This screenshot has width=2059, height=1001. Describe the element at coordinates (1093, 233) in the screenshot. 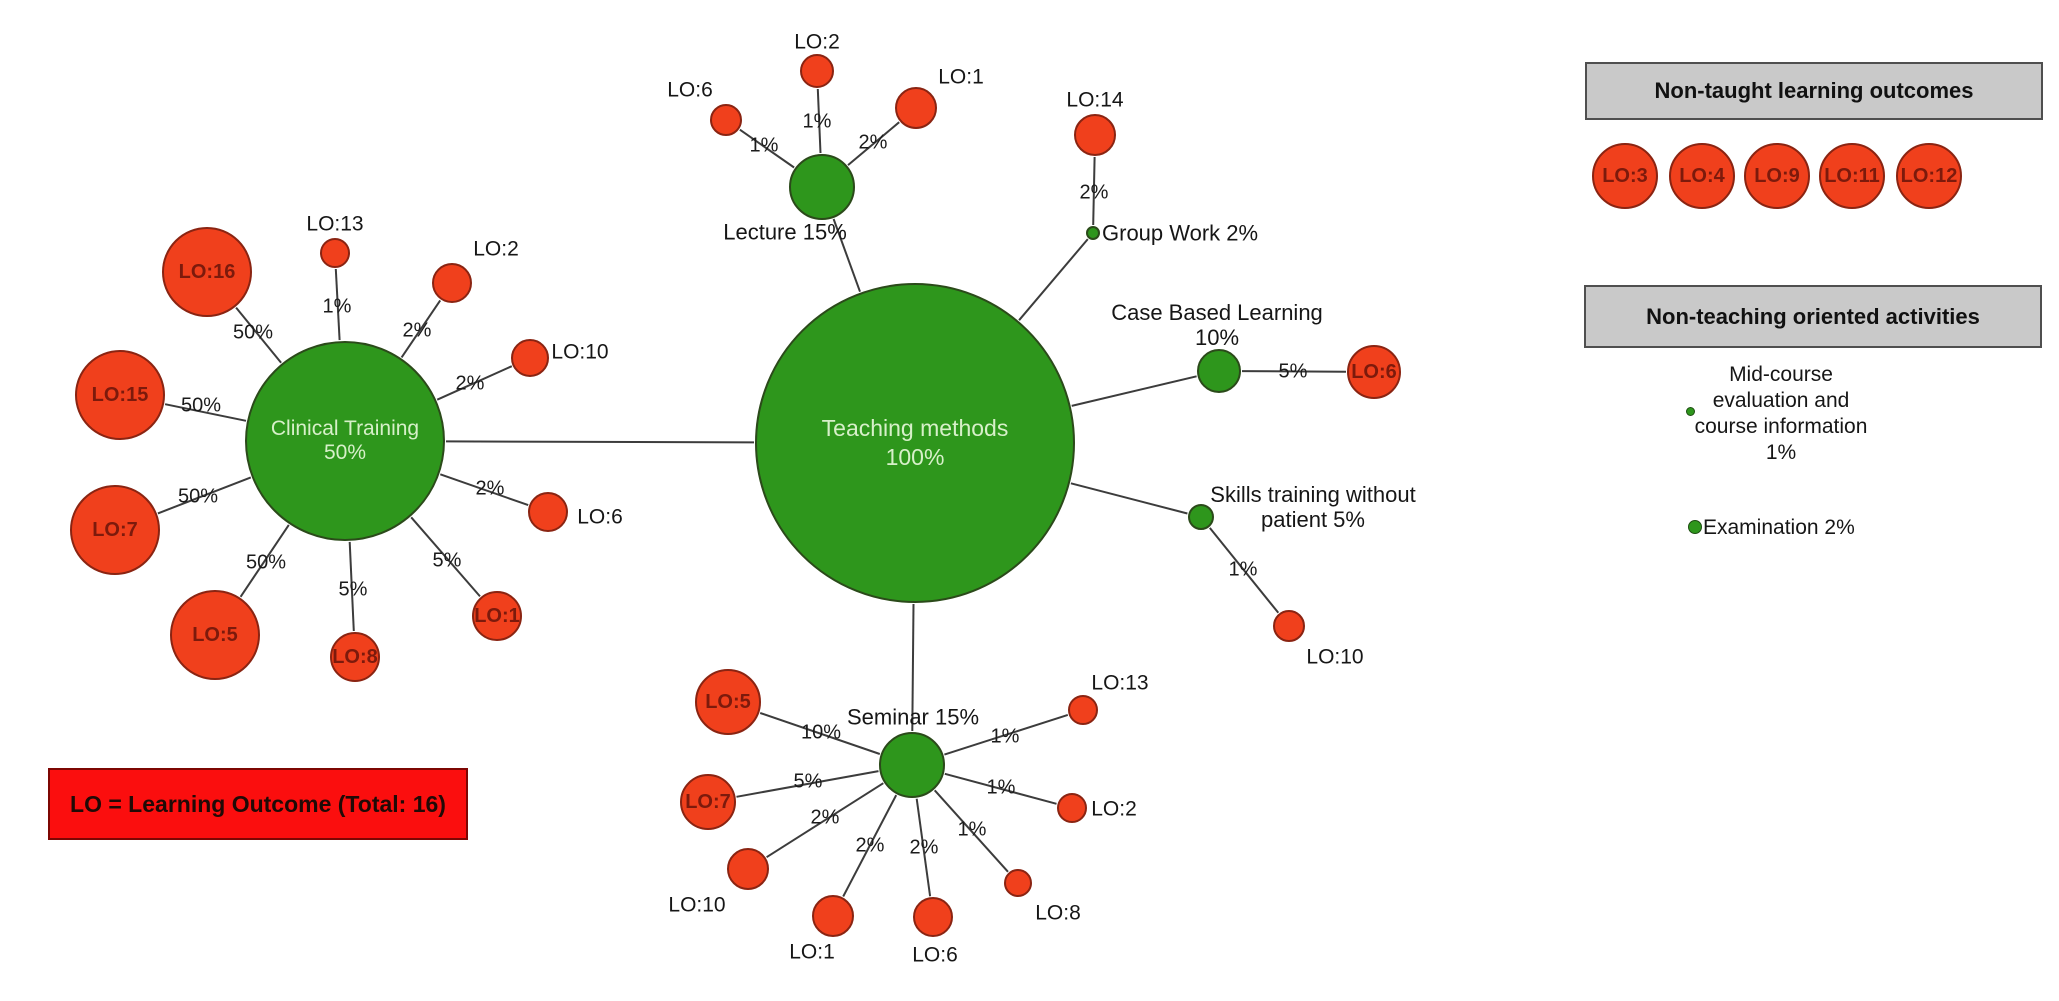

I see `method-node-group-work` at that location.